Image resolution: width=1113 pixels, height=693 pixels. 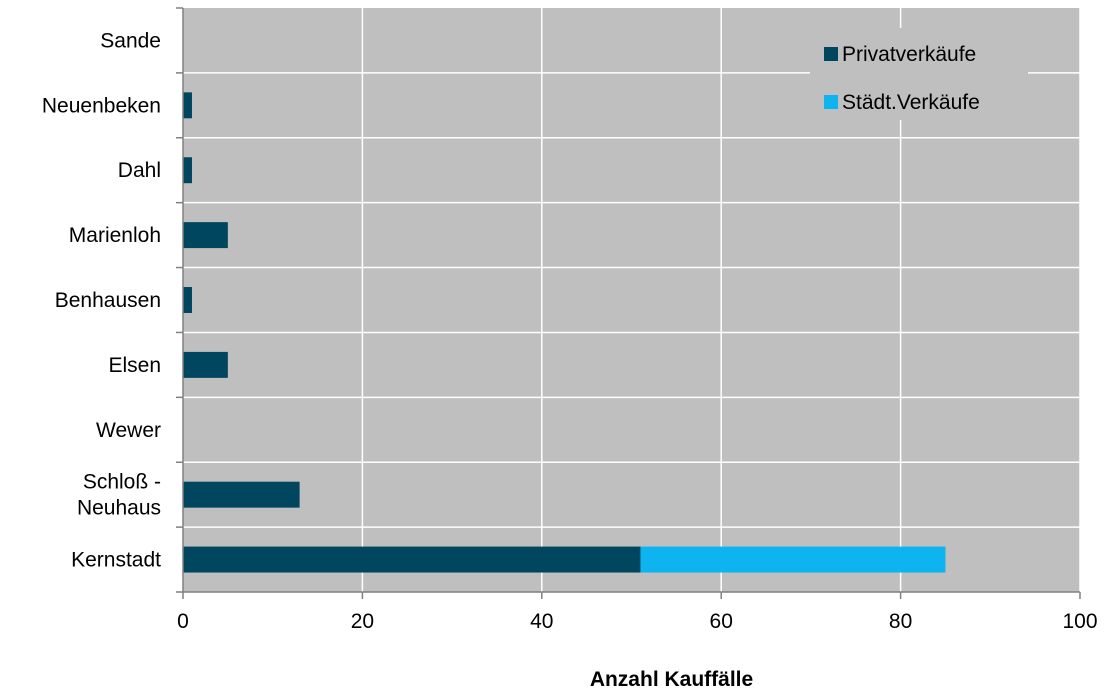 I want to click on x-tick-label: 0, so click(x=183, y=621).